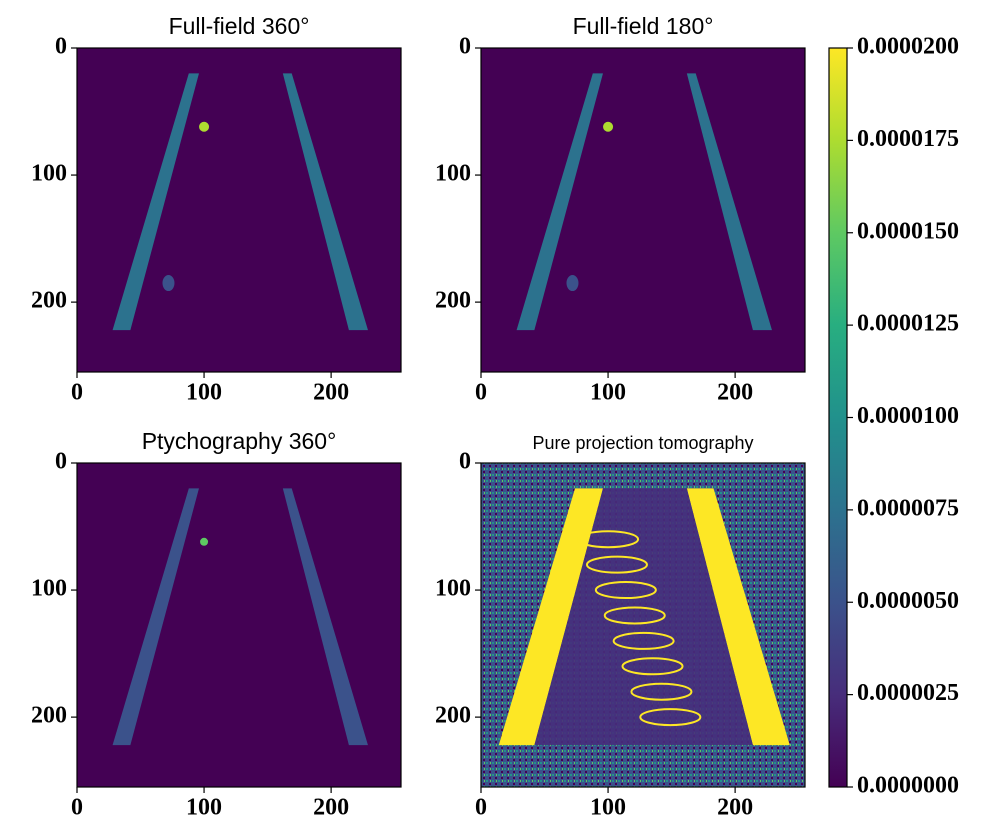  Describe the element at coordinates (908, 47) in the screenshot. I see `colorbar-tick-label: 0.0000200` at that location.